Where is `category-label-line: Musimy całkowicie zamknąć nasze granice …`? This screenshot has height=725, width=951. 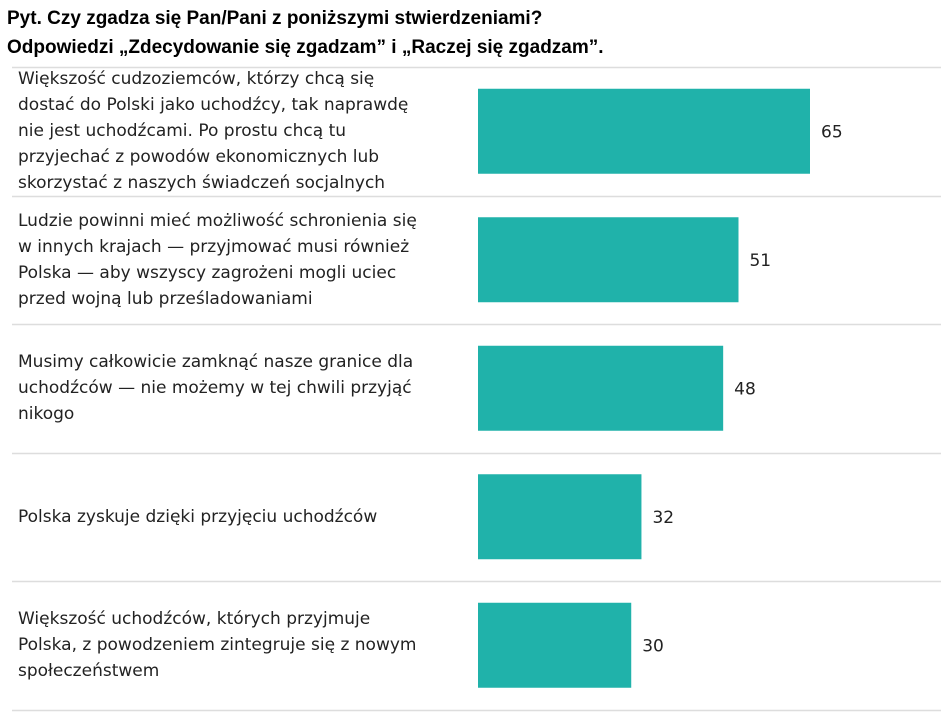 category-label-line: Musimy całkowicie zamknąć nasze granice … is located at coordinates (216, 362).